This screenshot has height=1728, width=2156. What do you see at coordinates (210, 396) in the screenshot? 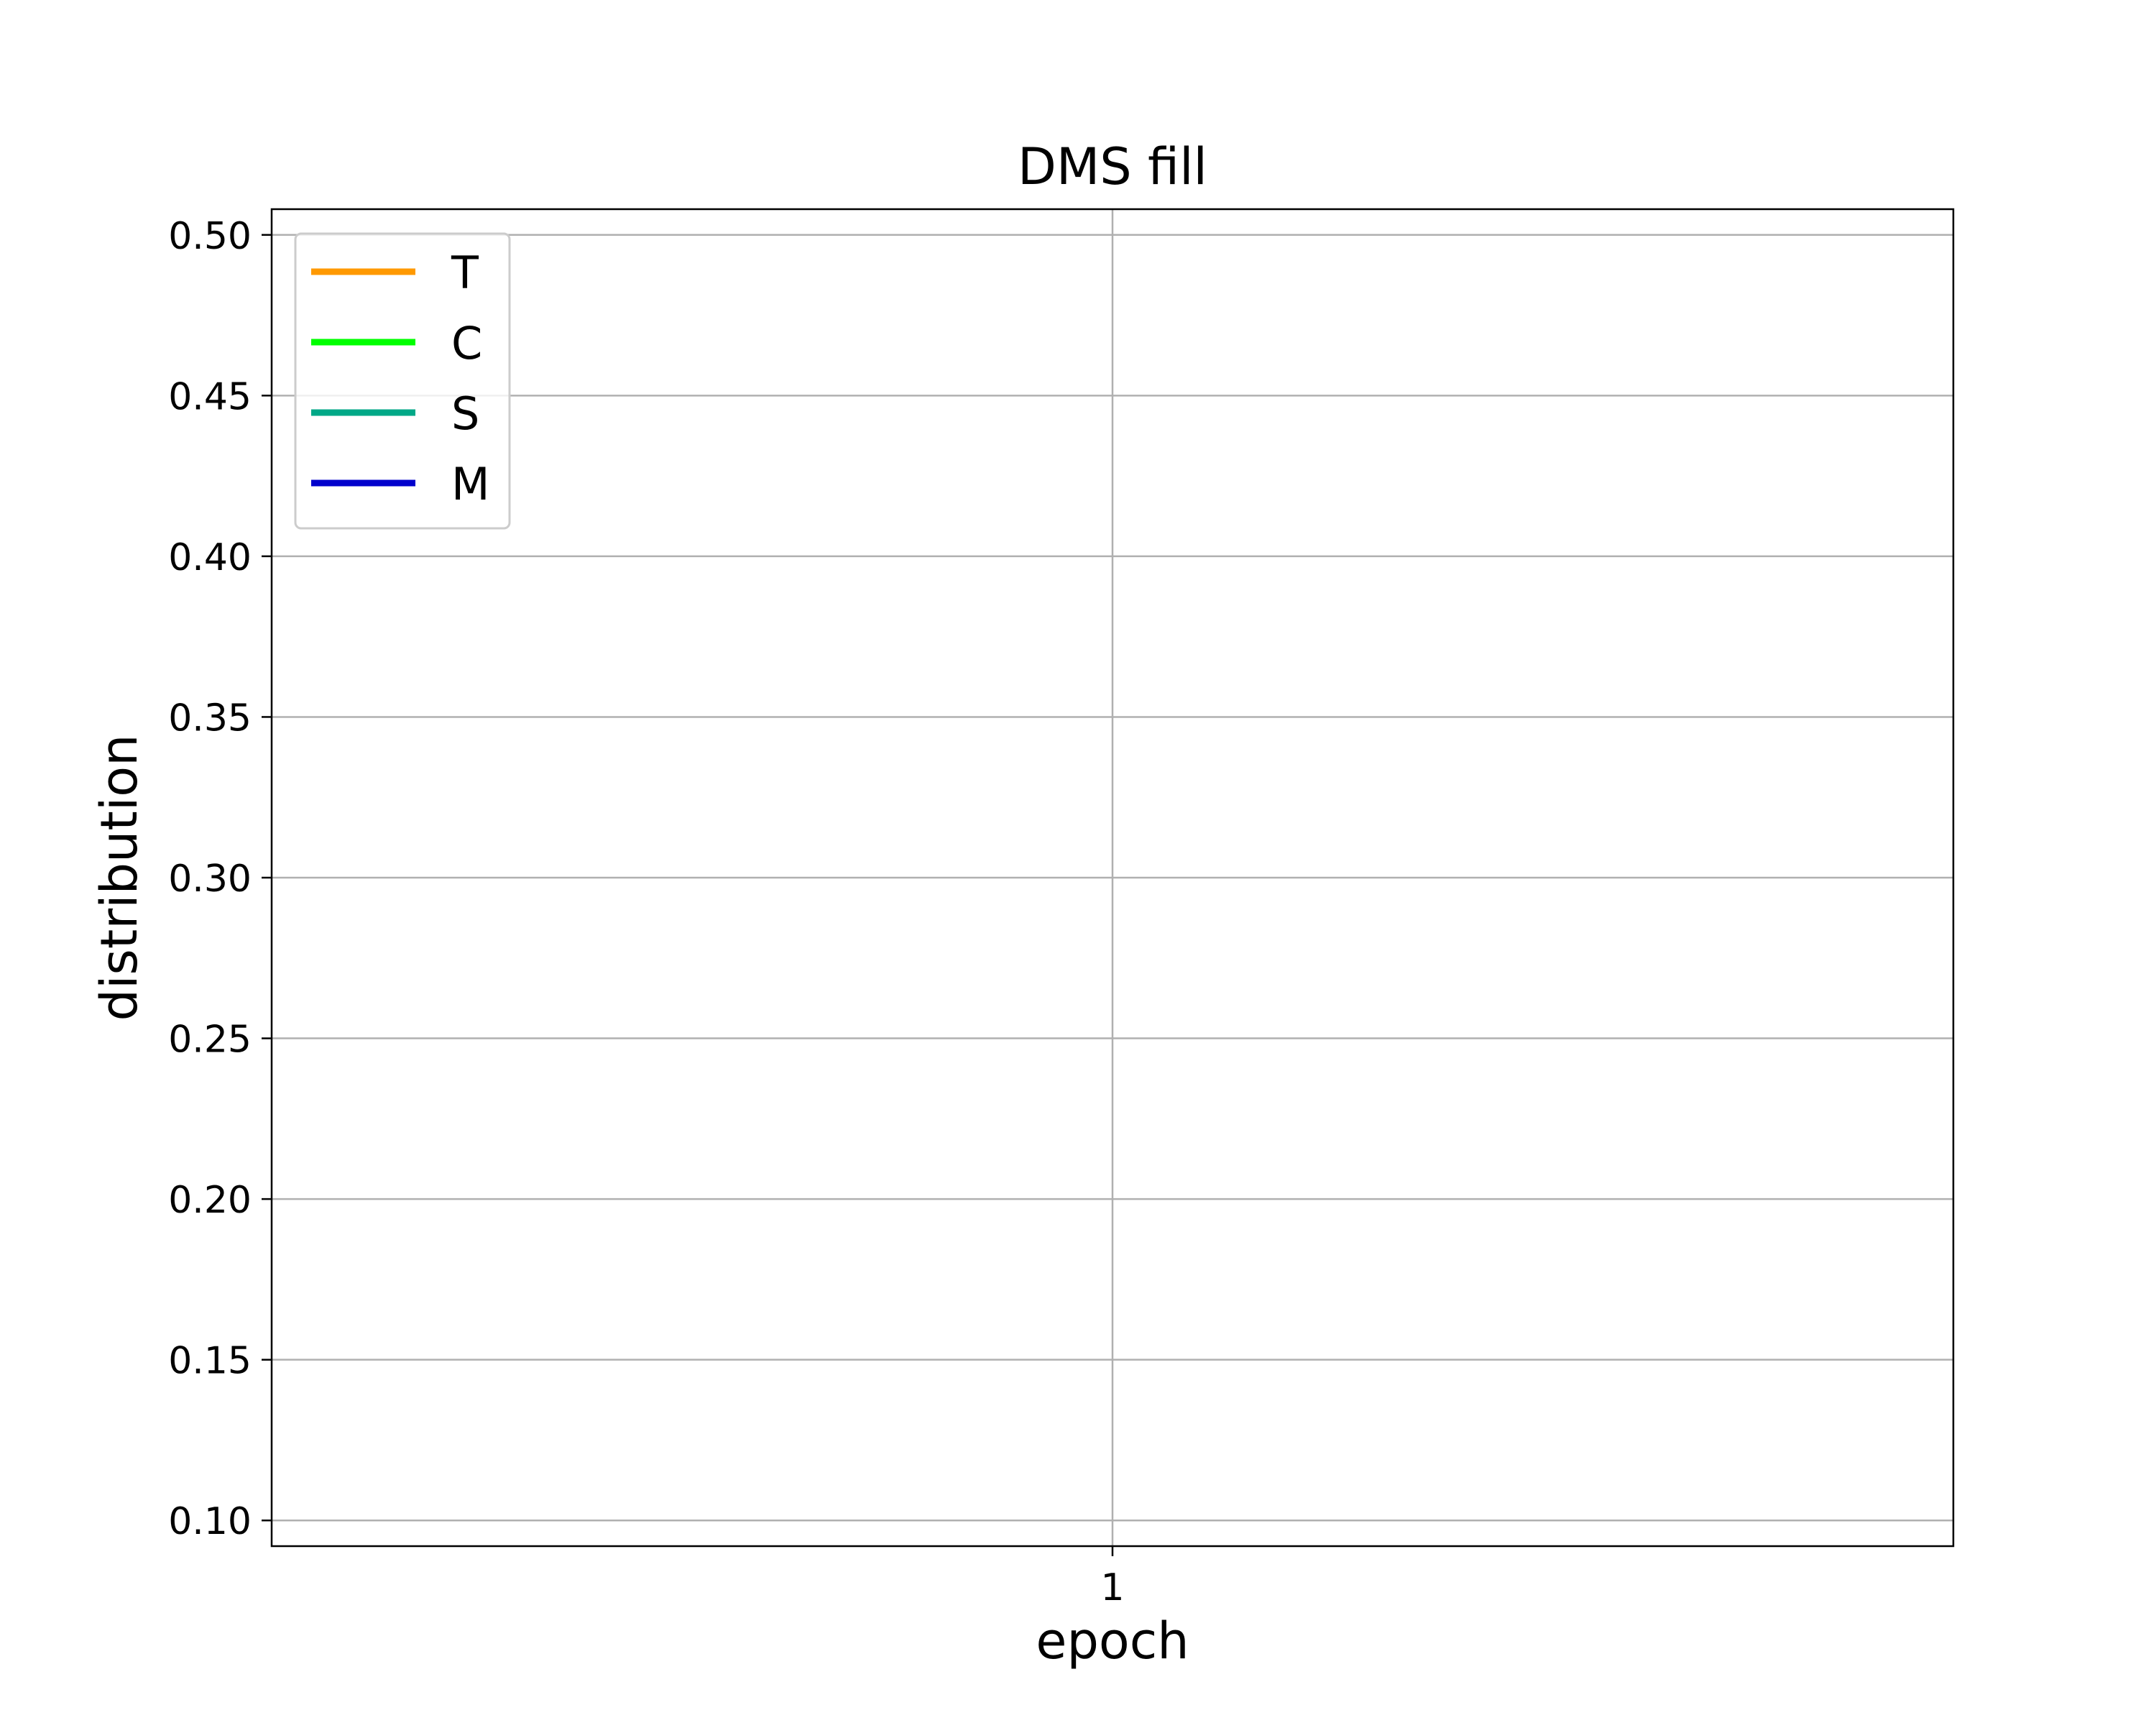
I see `y-tick-label: 0.45` at bounding box center [210, 396].